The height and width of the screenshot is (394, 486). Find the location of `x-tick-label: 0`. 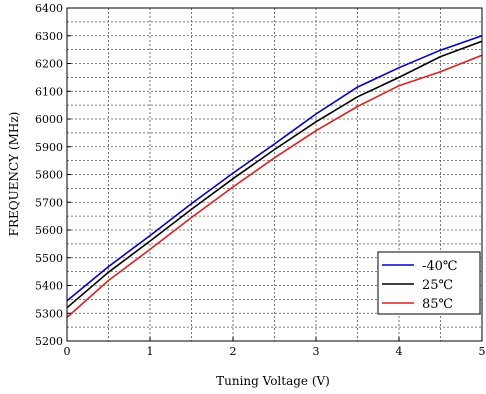

x-tick-label: 0 is located at coordinates (67, 351).